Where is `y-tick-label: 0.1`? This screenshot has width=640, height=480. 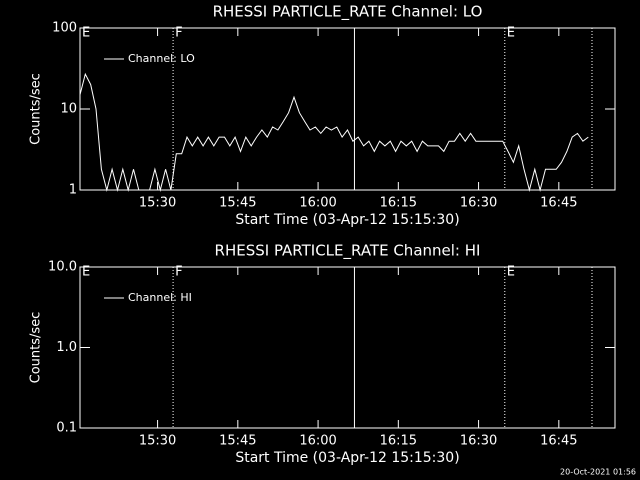 y-tick-label: 0.1 is located at coordinates (66, 428).